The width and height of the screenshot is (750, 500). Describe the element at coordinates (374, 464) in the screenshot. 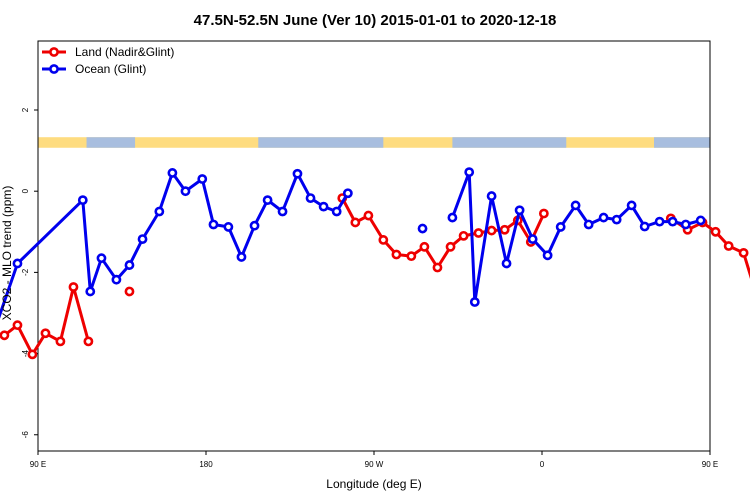

I see `x-tick-label: 90 W` at that location.